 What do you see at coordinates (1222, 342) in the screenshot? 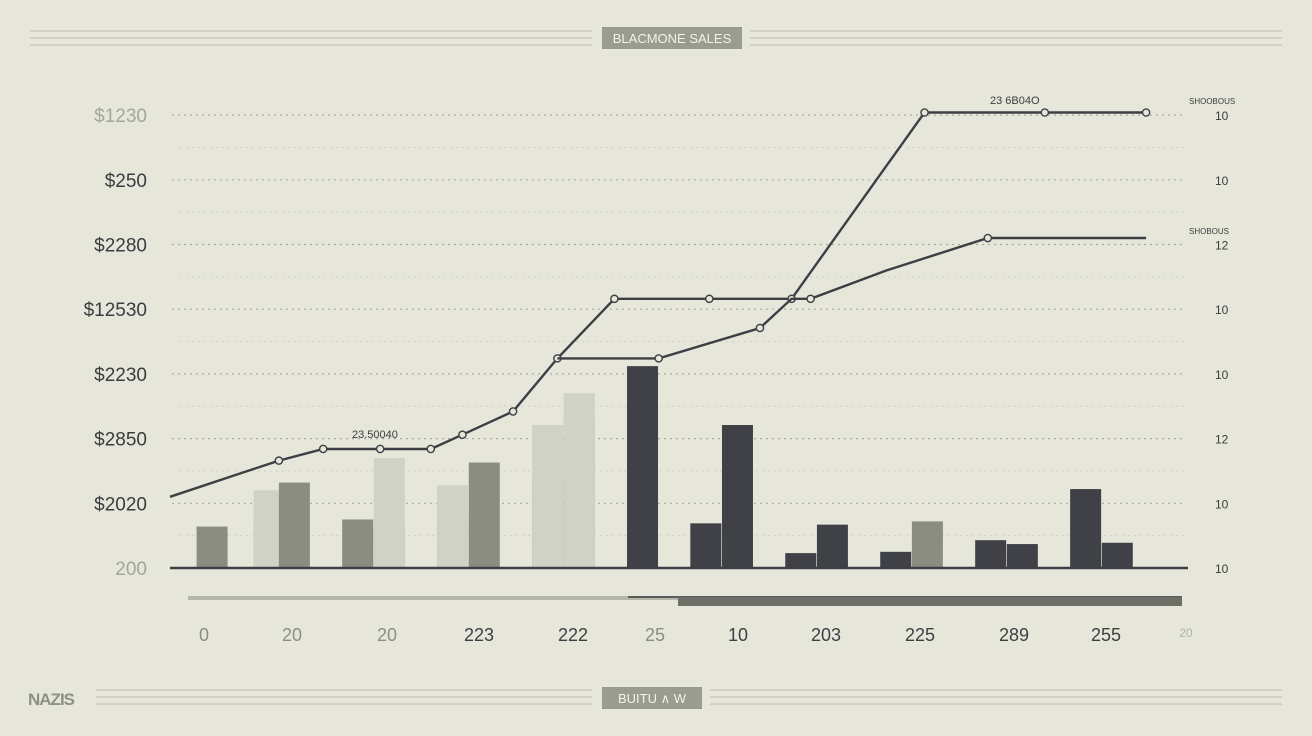
I see `right-axis: 10 10 12 10 10 12 10 10` at bounding box center [1222, 342].